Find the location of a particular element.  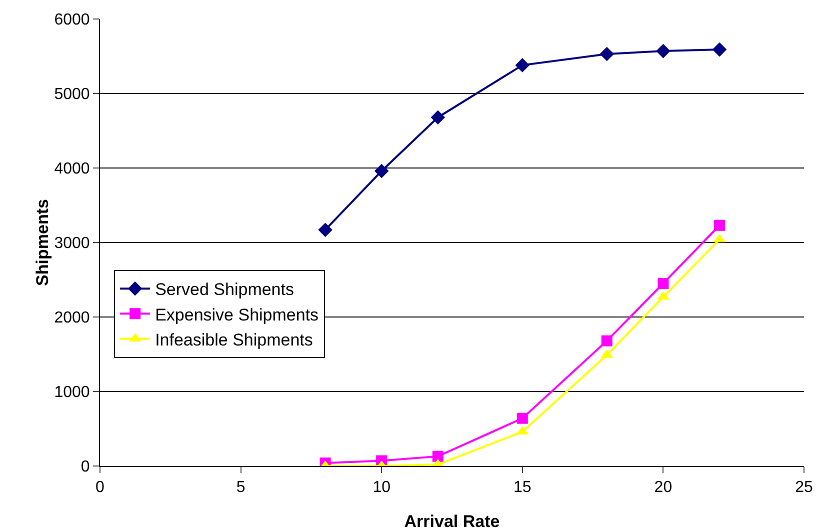

legend-label: Expensive Shipments is located at coordinates (237, 314).